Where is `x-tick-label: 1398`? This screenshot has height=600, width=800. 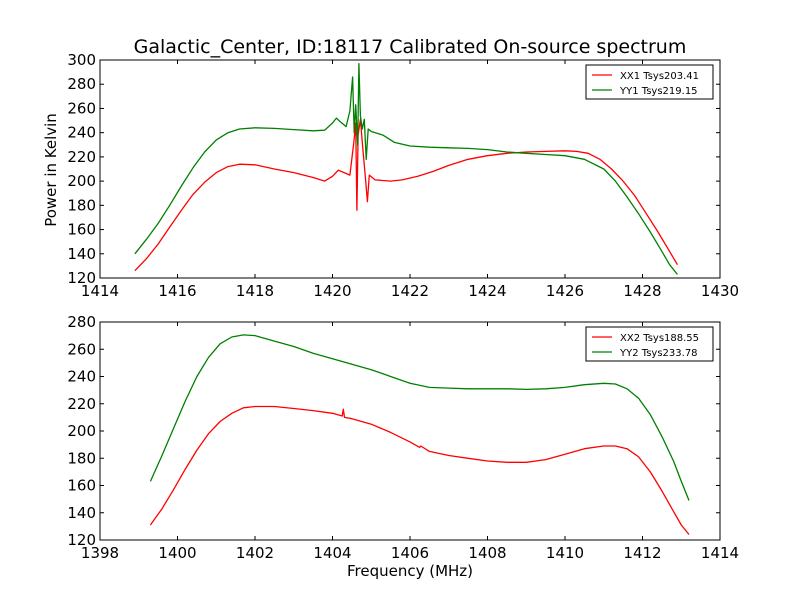 x-tick-label: 1398 is located at coordinates (100, 553).